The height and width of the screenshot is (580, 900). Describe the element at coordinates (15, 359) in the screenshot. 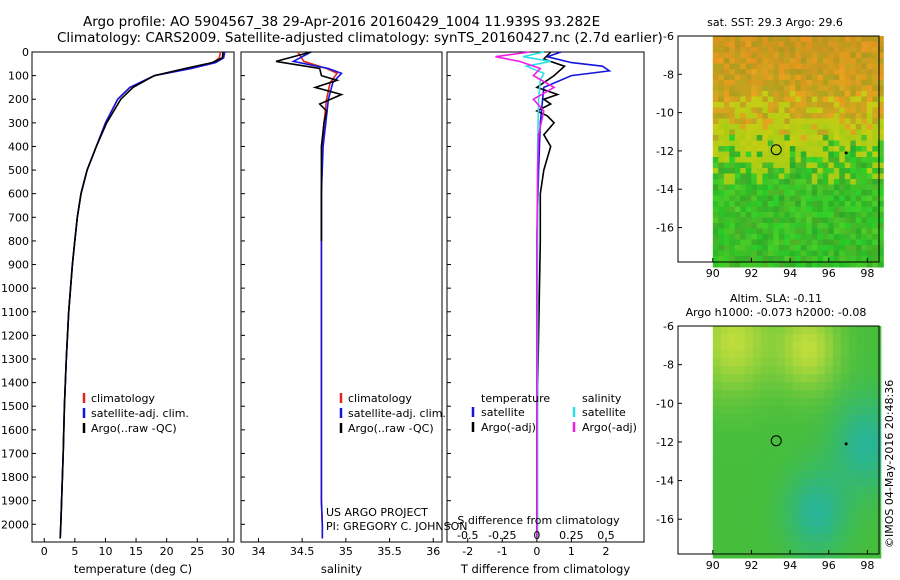

I see `y-tick-label: 1300` at that location.